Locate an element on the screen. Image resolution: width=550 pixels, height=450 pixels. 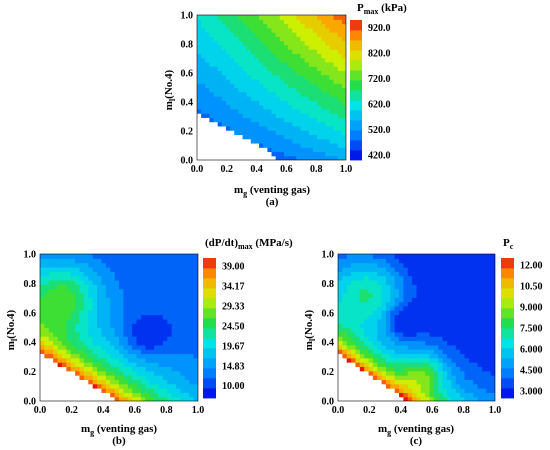
colorbar-tick-label: 29.33 is located at coordinates (233, 307).